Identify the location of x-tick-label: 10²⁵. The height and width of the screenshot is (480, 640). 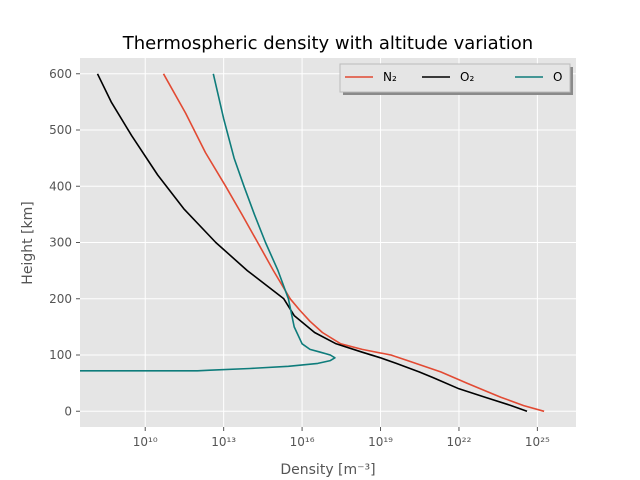
(537, 442).